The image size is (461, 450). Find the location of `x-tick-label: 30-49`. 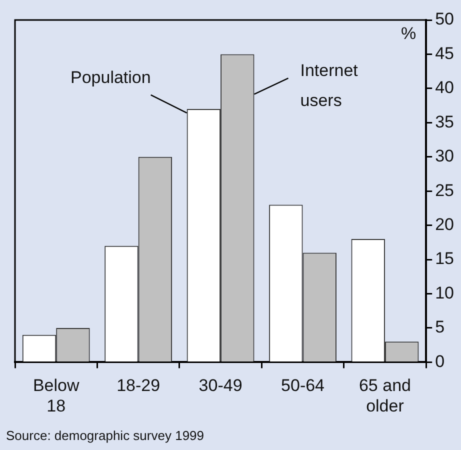

x-tick-label: 30-49 is located at coordinates (220, 386).